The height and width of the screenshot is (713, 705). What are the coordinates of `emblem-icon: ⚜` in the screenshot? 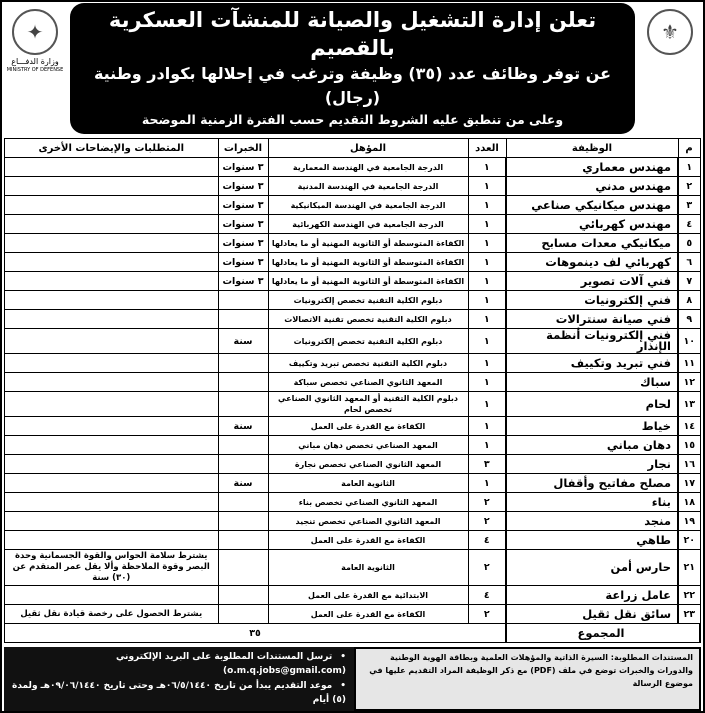 It's located at (670, 32).